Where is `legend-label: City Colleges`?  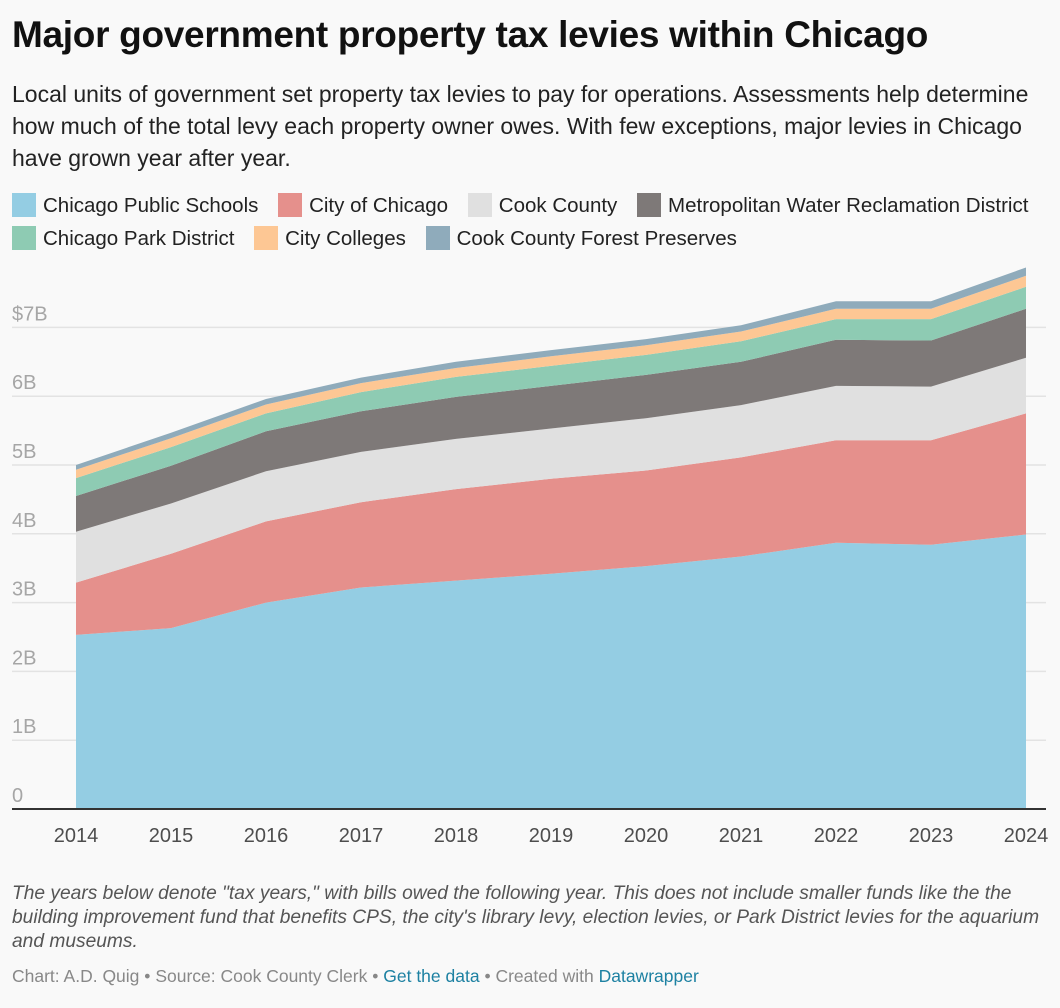
legend-label: City Colleges is located at coordinates (345, 238).